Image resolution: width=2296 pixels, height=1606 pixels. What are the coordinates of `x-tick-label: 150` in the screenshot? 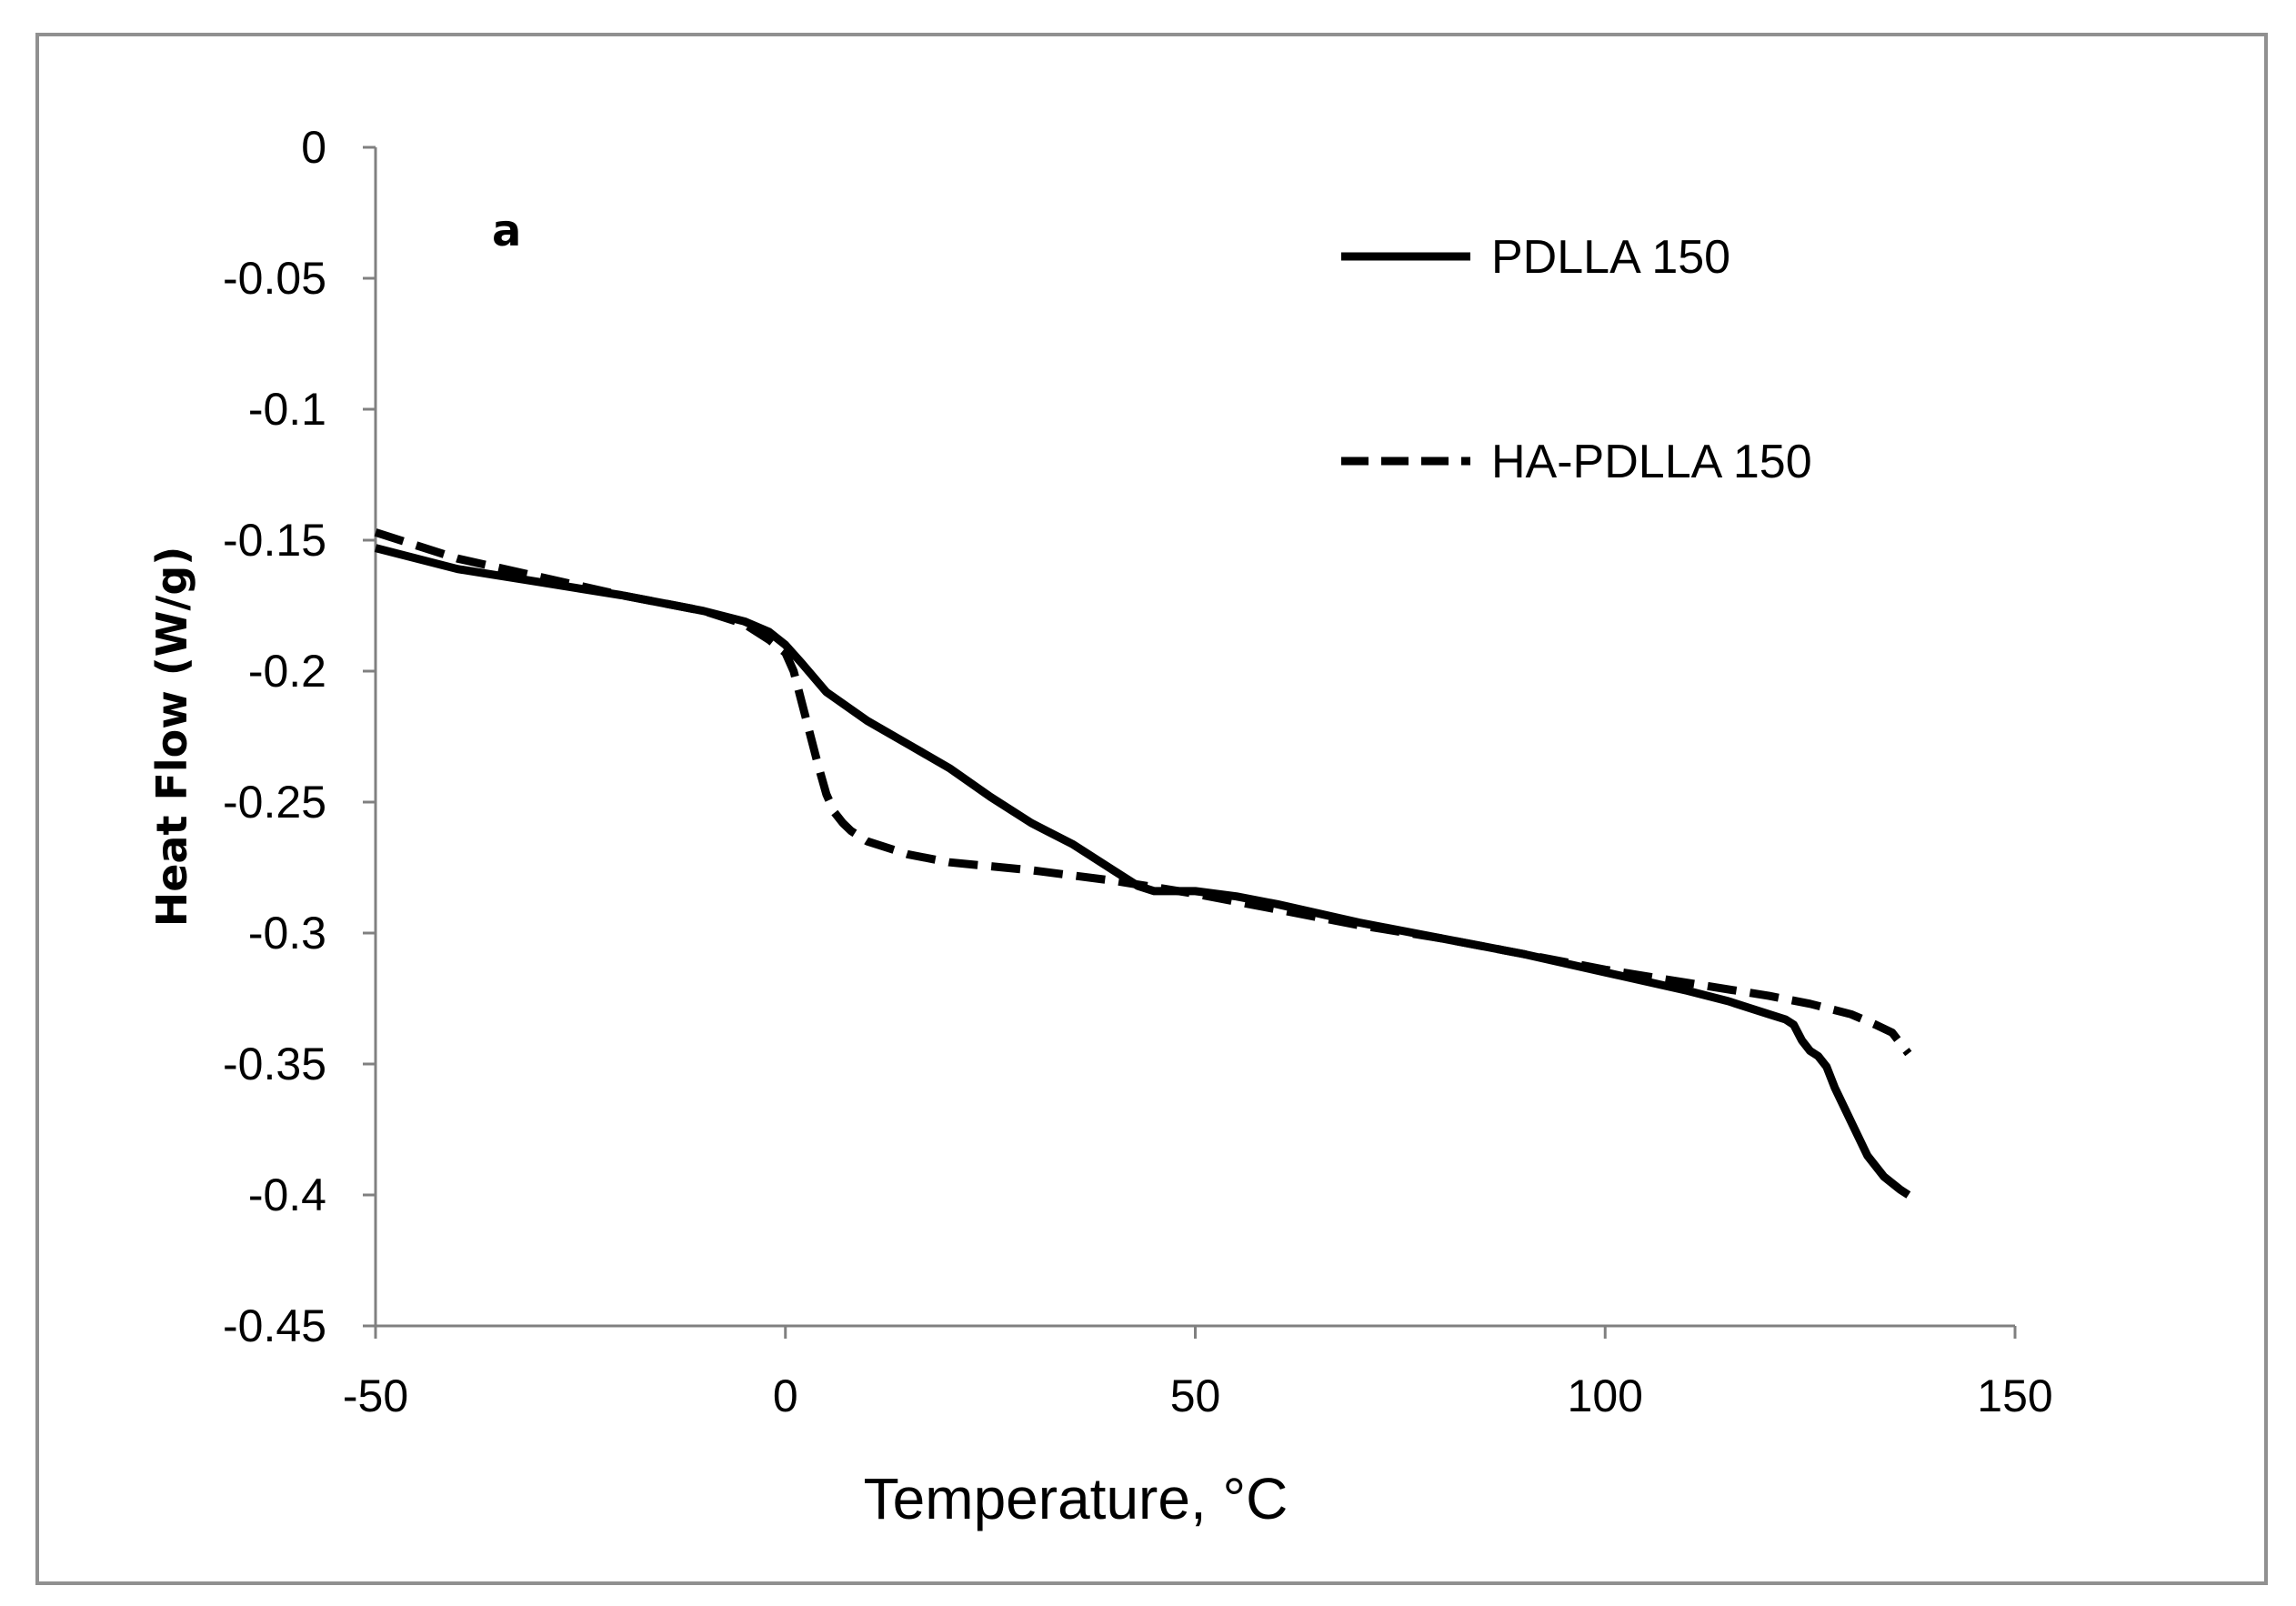 It's located at (2014, 1395).